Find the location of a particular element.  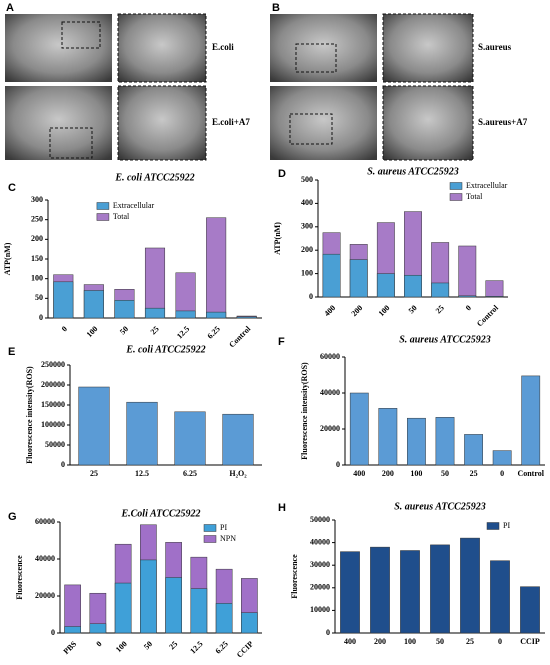

panel-letter: D is located at coordinates (282, 174).